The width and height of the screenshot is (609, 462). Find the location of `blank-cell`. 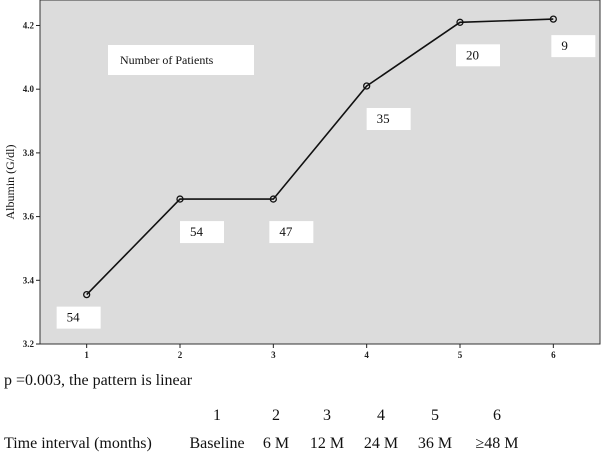

blank-cell is located at coordinates (93, 416).